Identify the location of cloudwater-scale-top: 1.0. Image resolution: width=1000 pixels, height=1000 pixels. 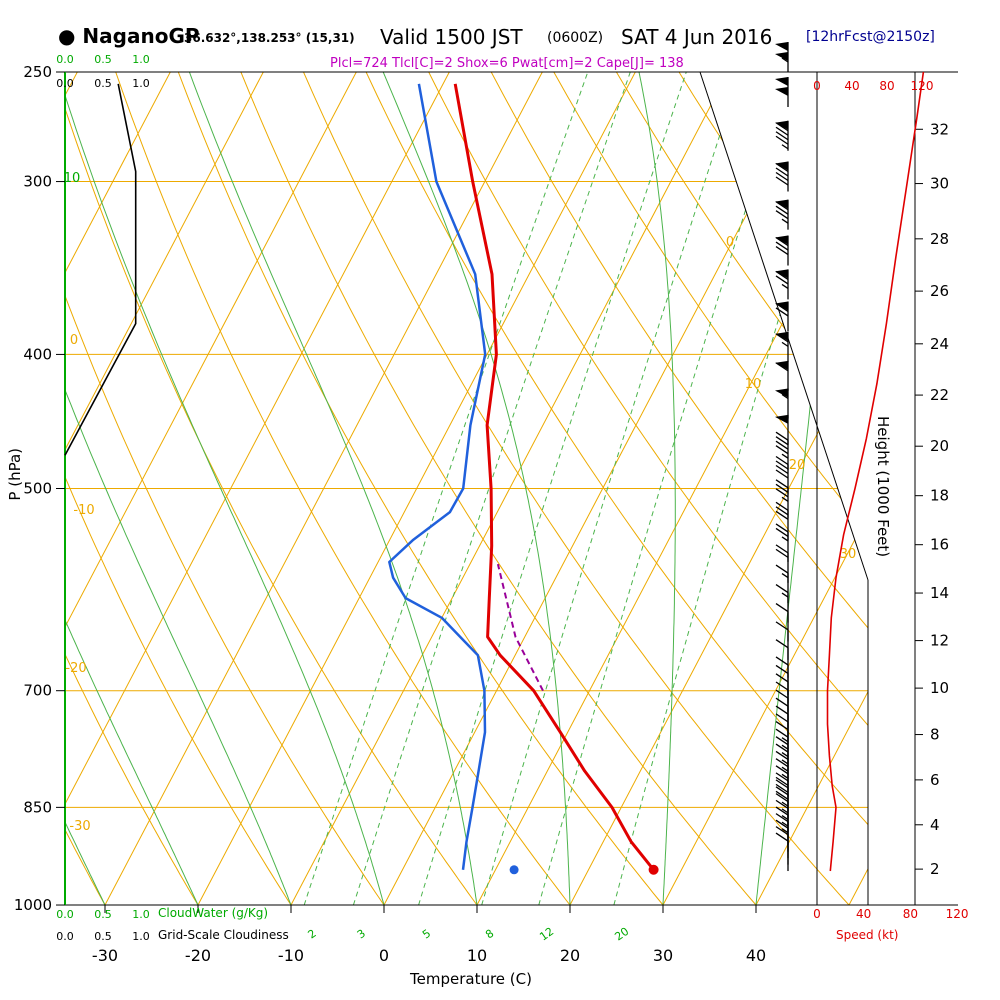
(141, 59).